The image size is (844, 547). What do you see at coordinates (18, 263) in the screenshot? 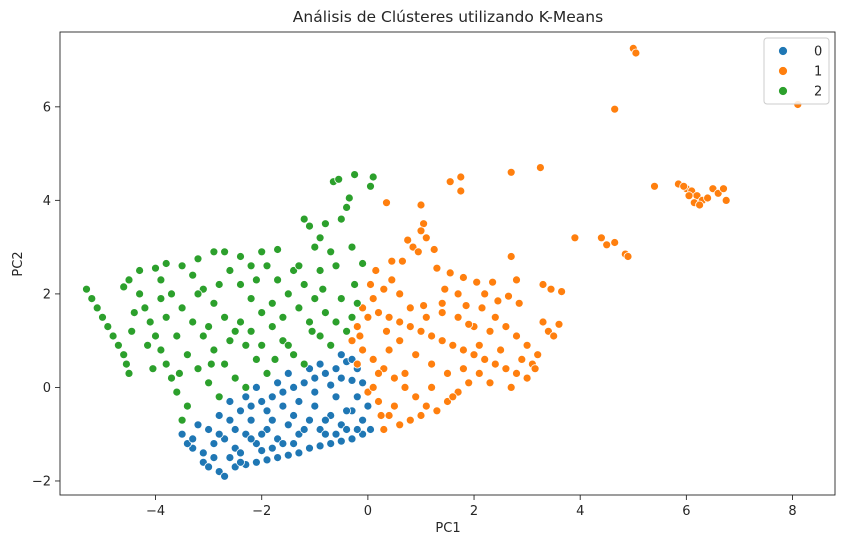
I see `y-axis-label: PC2` at bounding box center [18, 263].